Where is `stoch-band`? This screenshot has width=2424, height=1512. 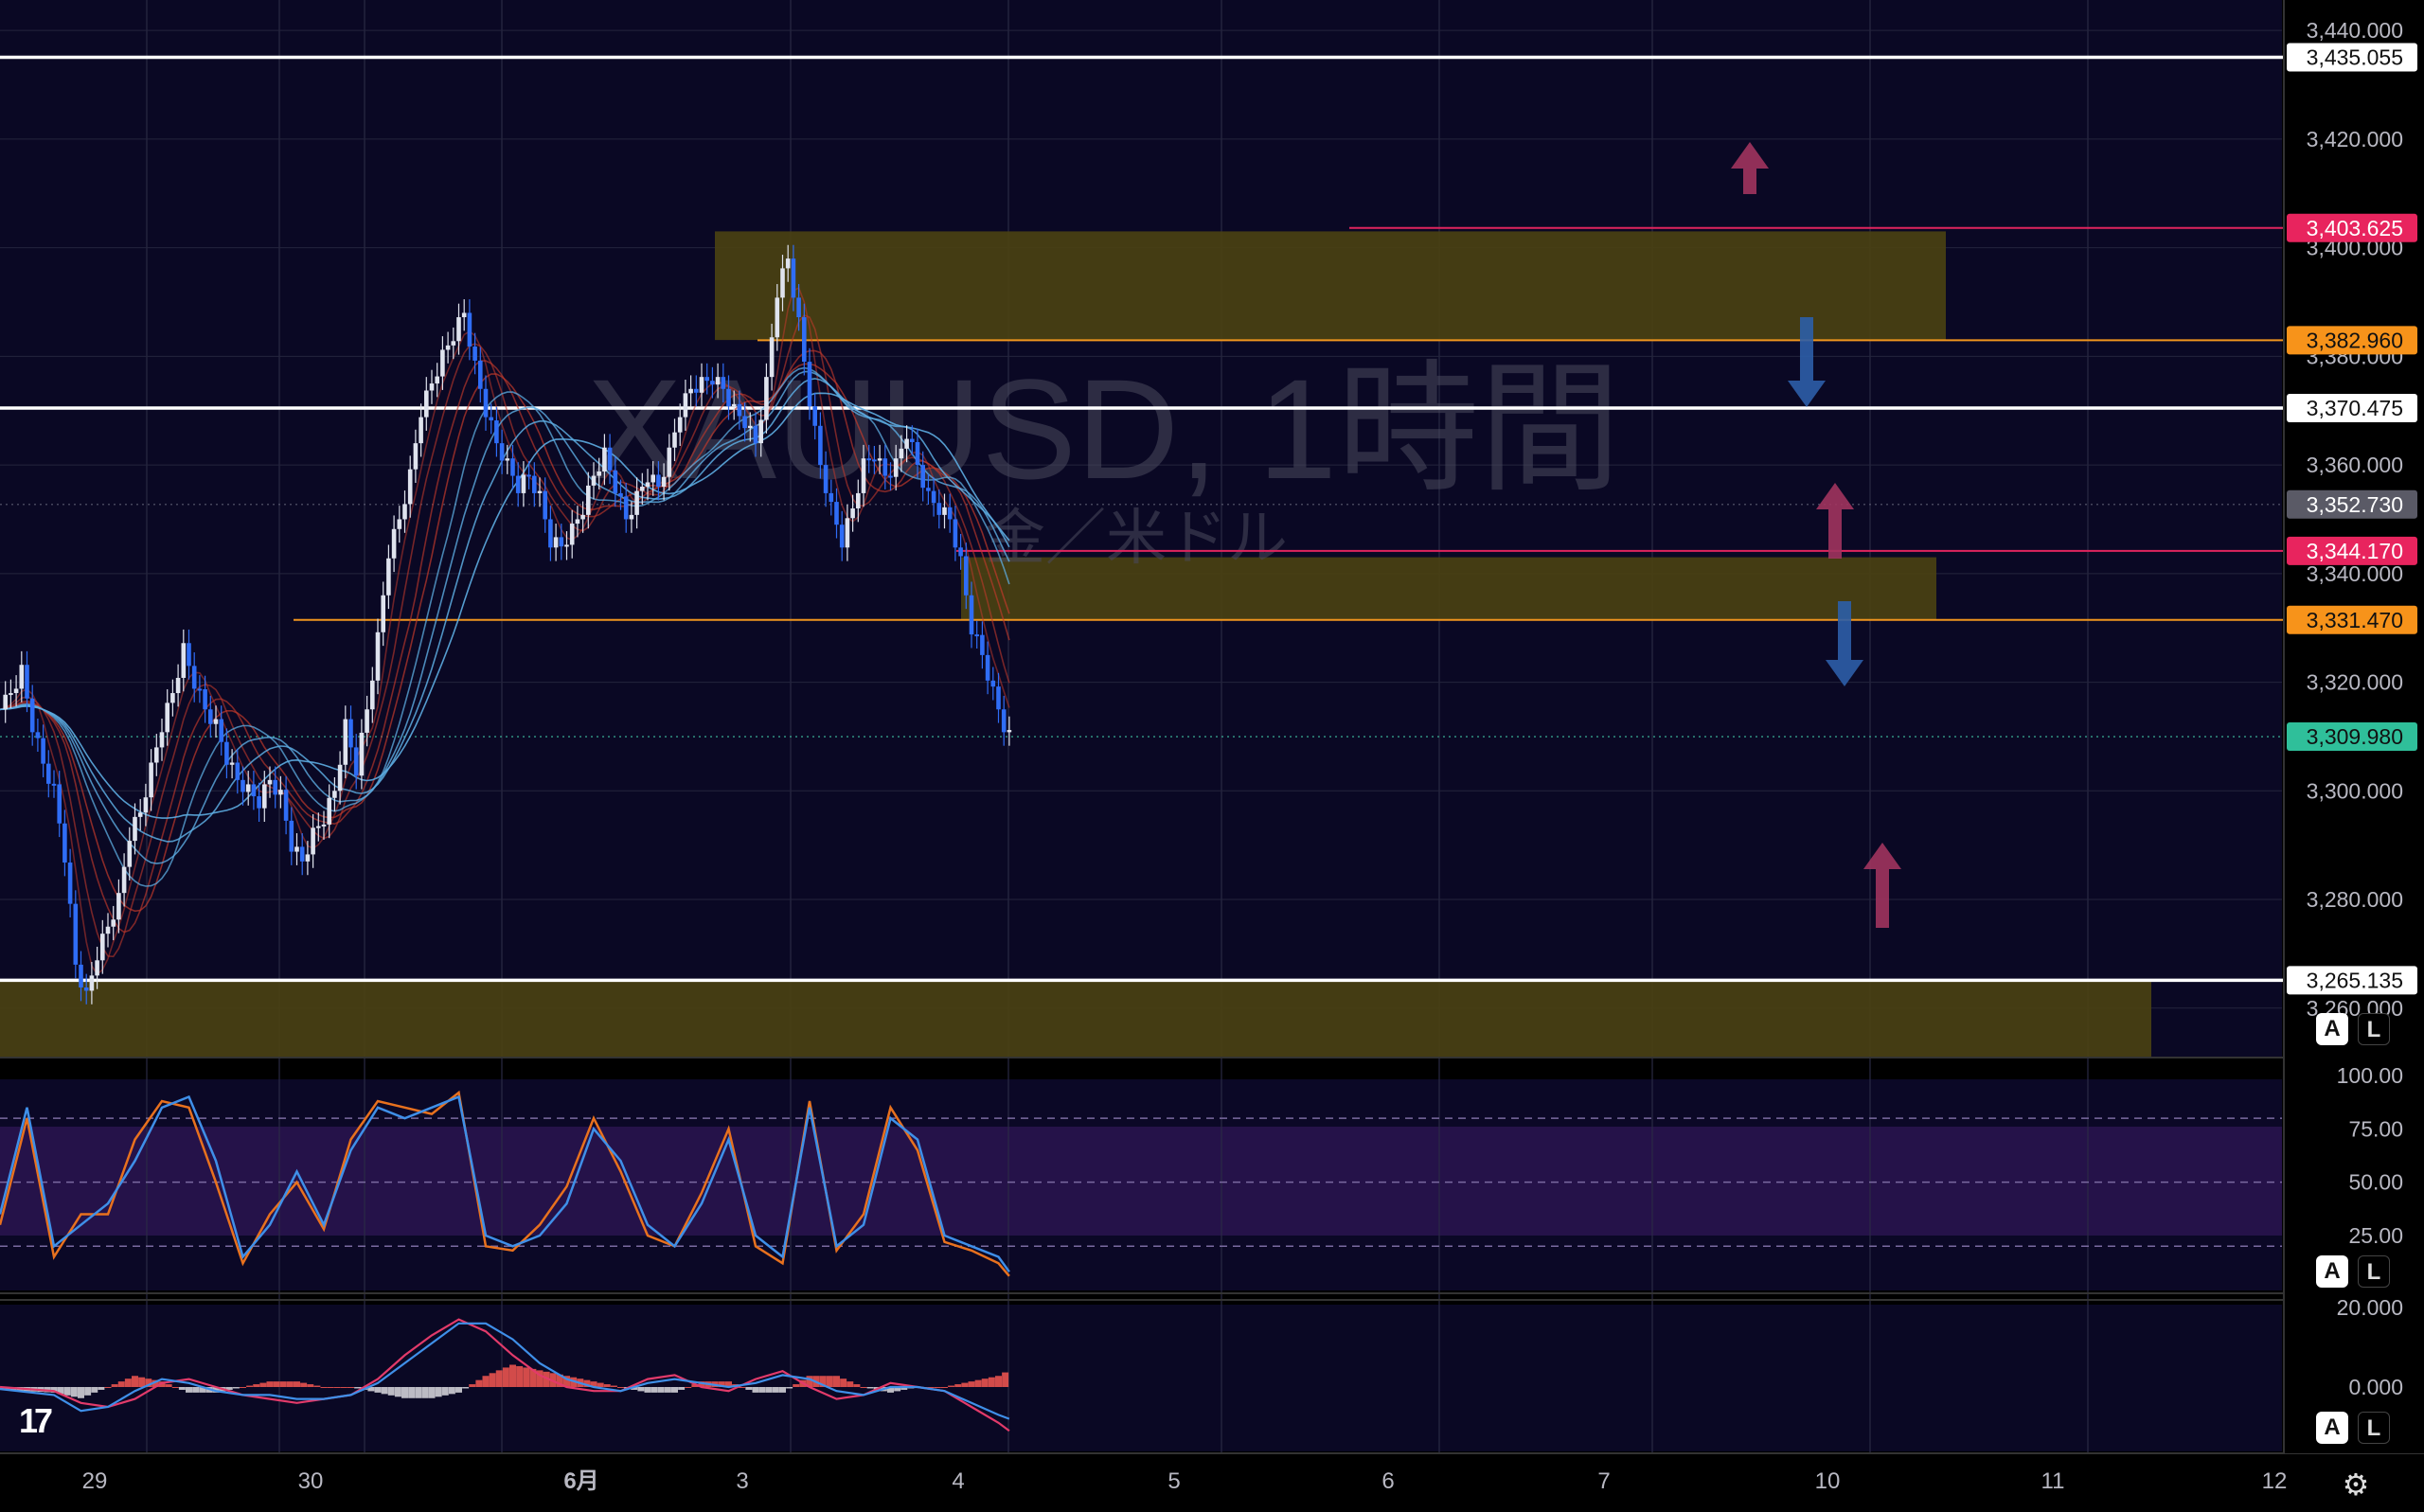 stoch-band is located at coordinates (1141, 1181).